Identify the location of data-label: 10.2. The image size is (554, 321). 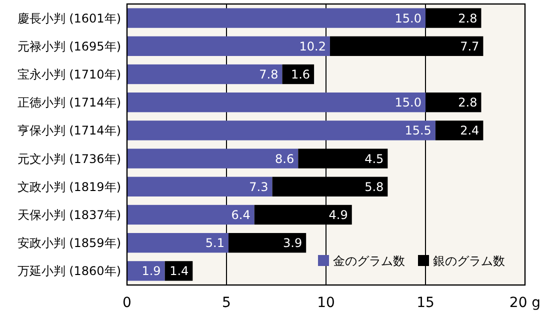
(312, 46).